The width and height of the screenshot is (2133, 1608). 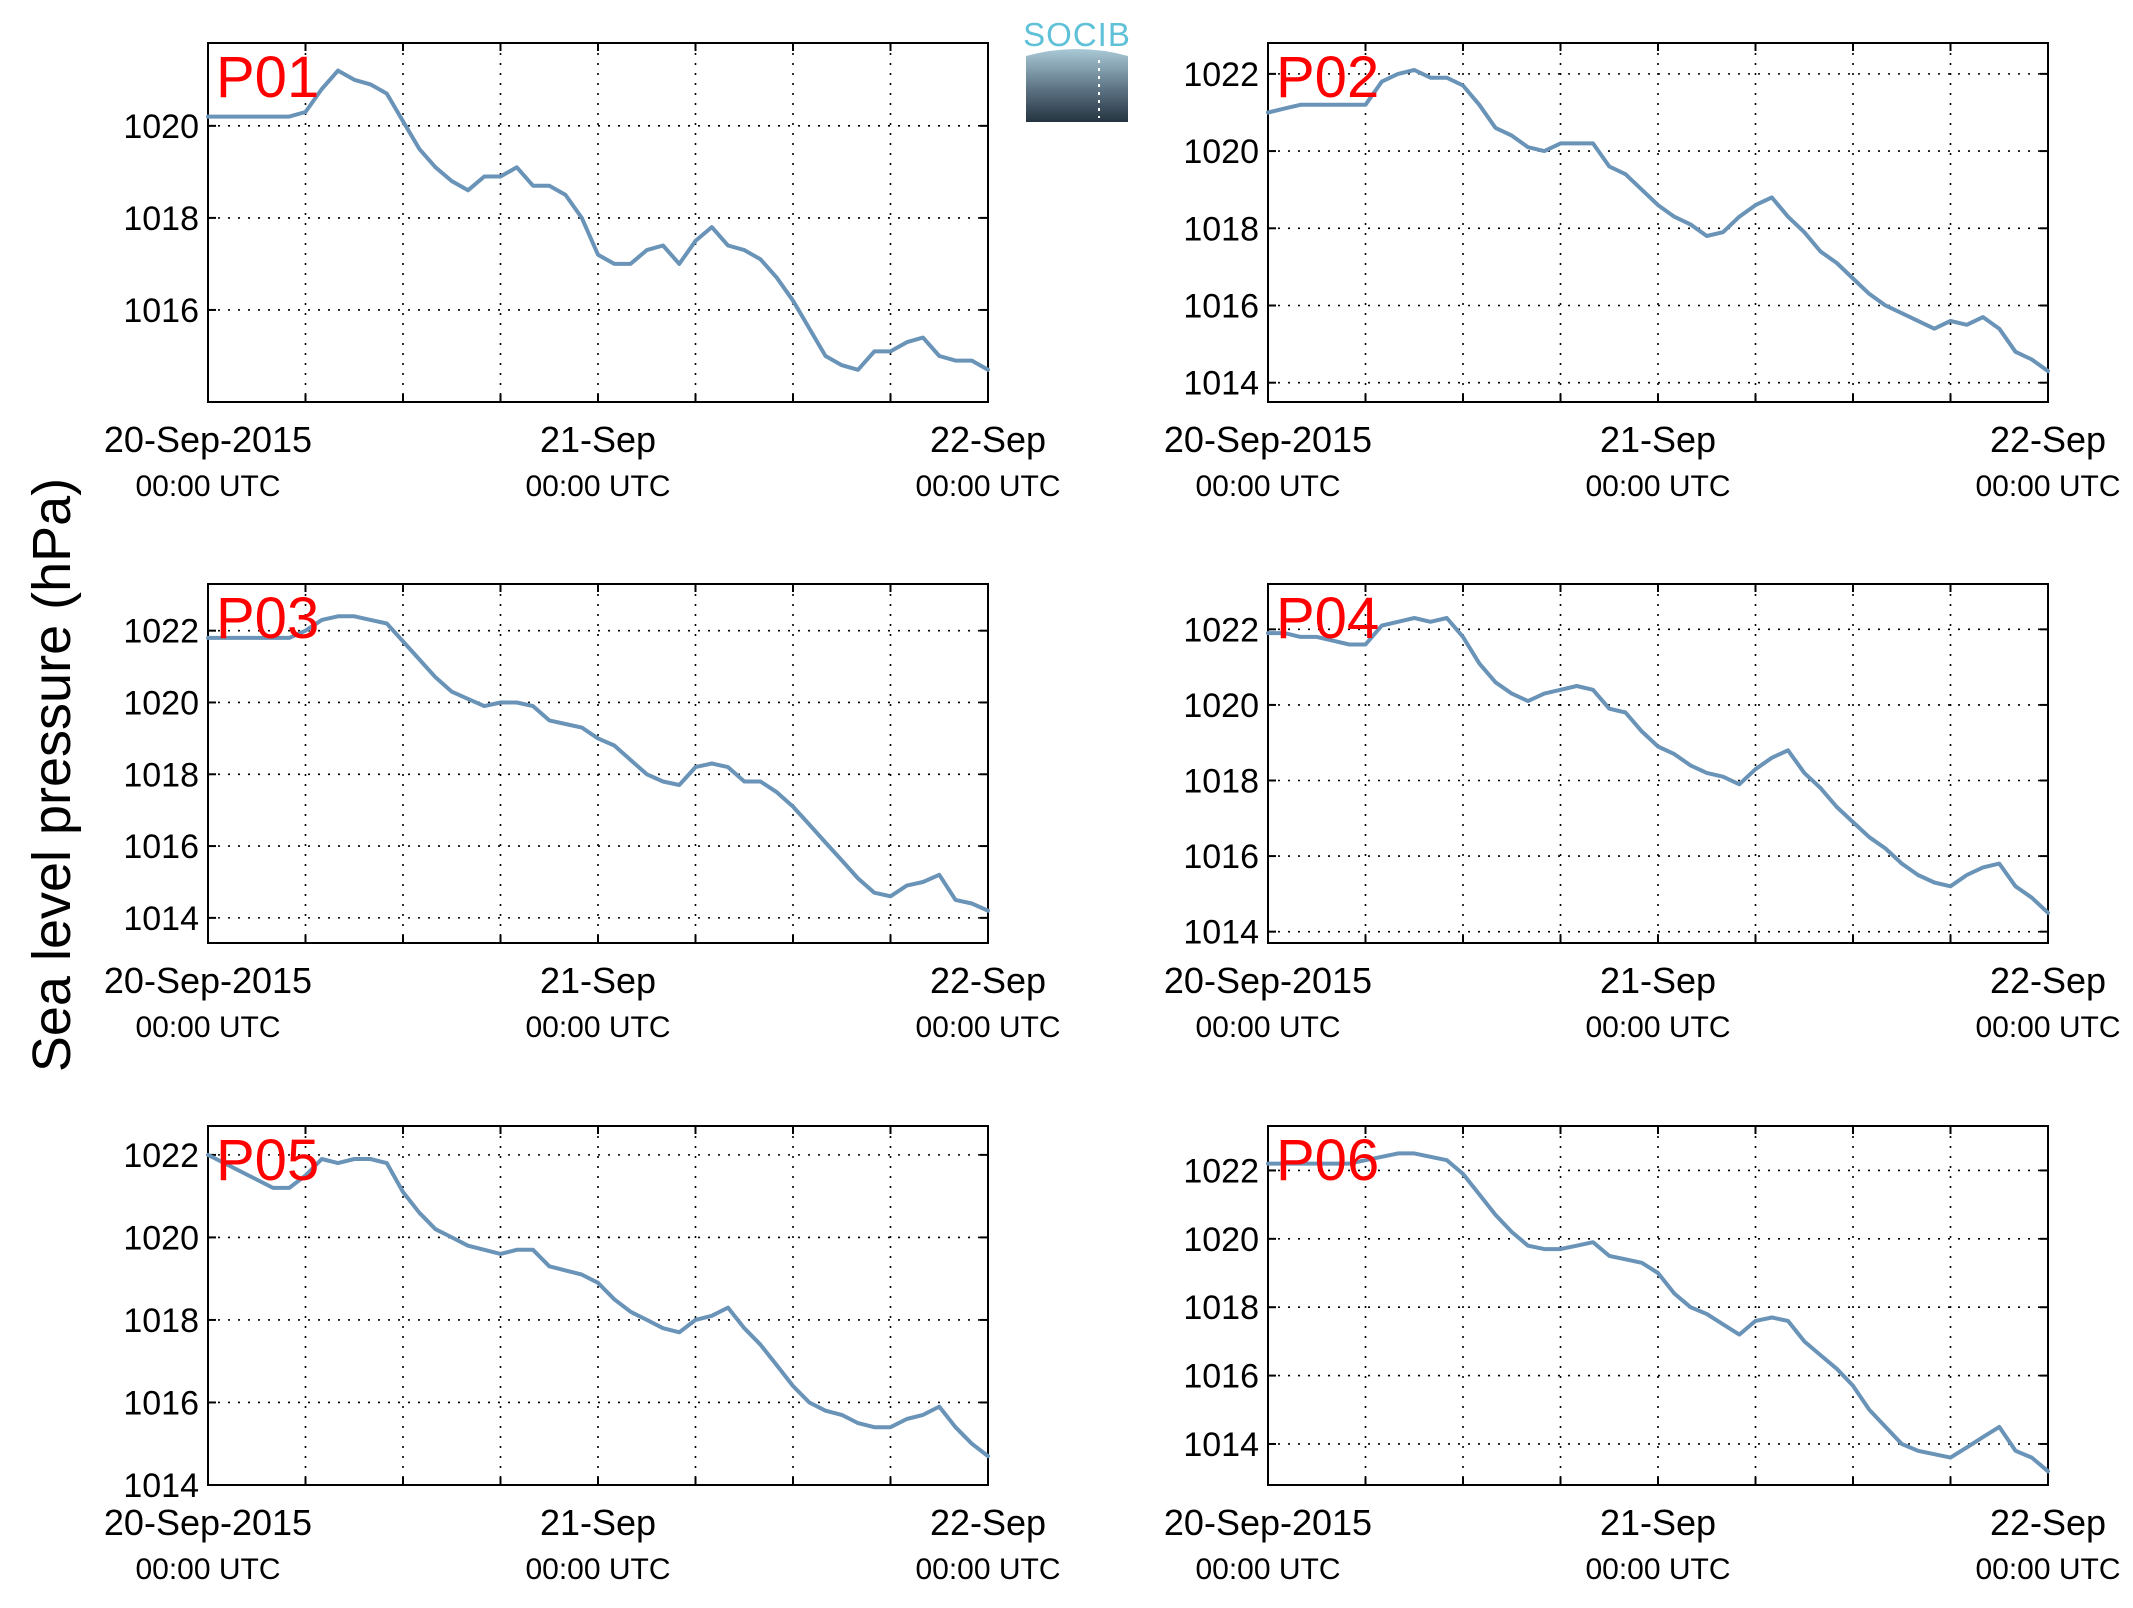 I want to click on socib-logo-text: SOCIB, so click(x=1077, y=34).